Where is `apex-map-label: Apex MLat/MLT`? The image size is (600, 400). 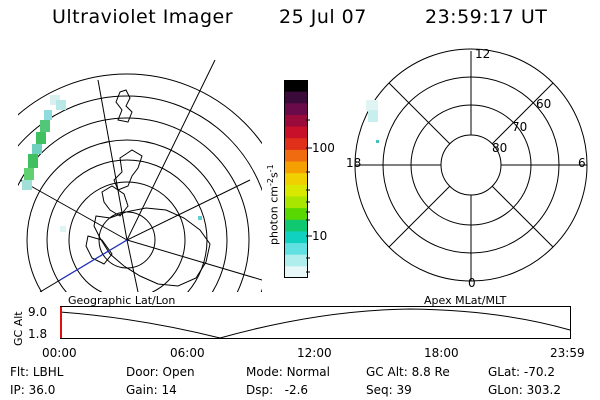 apex-map-label: Apex MLat/MLT is located at coordinates (465, 300).